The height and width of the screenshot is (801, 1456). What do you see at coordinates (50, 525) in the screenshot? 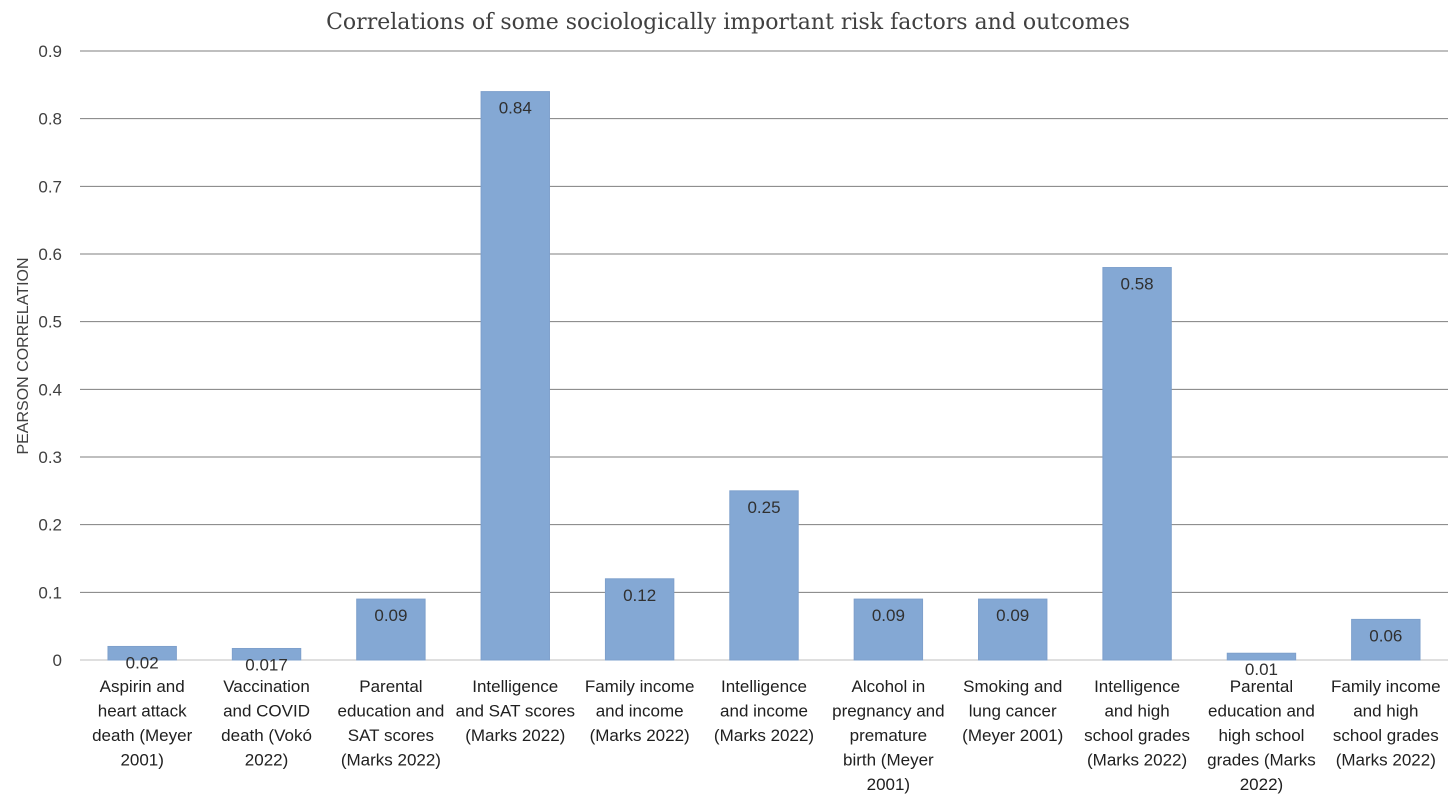
I see `y-tick-label: 0.2` at bounding box center [50, 525].